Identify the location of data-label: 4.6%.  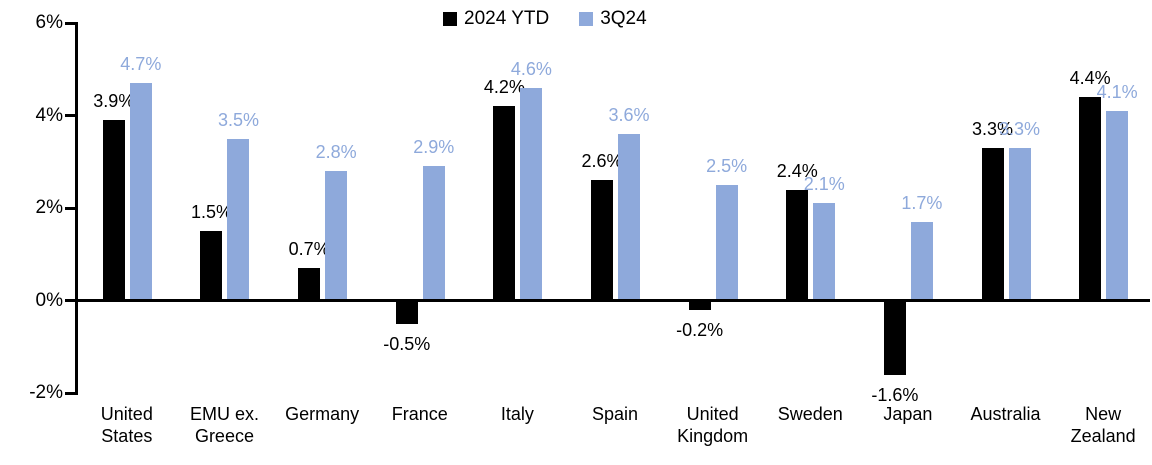
(531, 68).